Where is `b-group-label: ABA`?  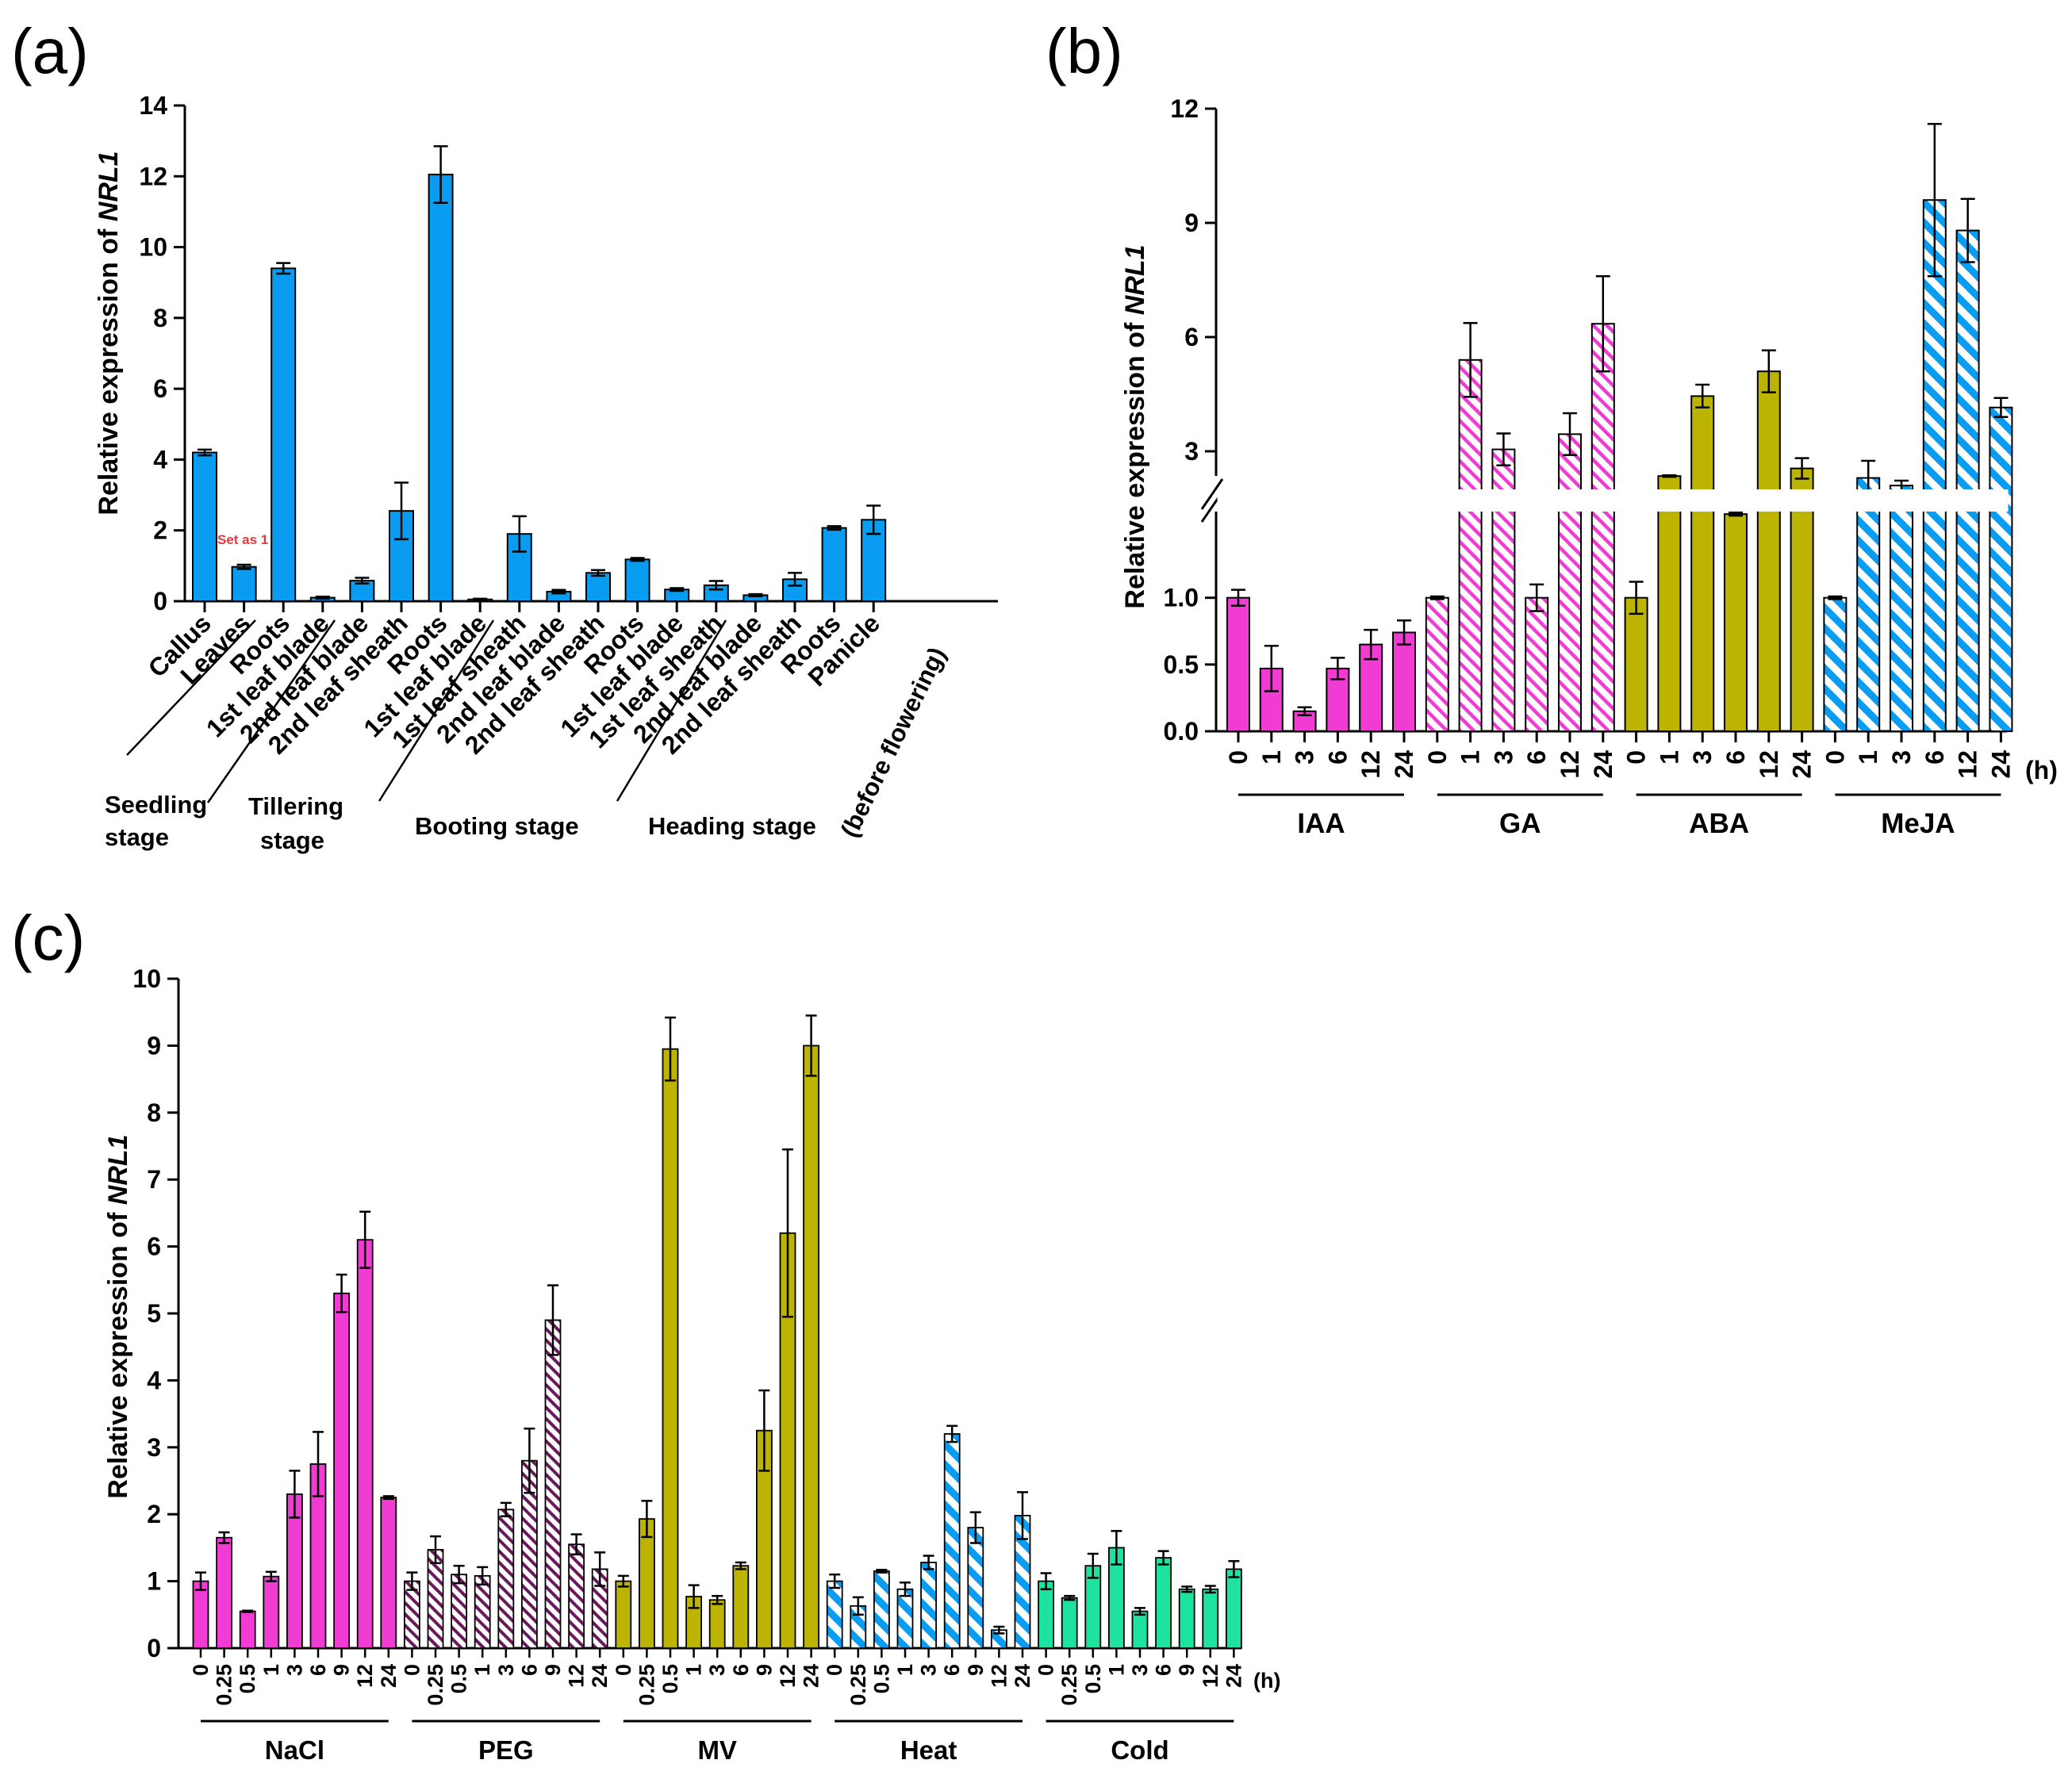 b-group-label: ABA is located at coordinates (1719, 824).